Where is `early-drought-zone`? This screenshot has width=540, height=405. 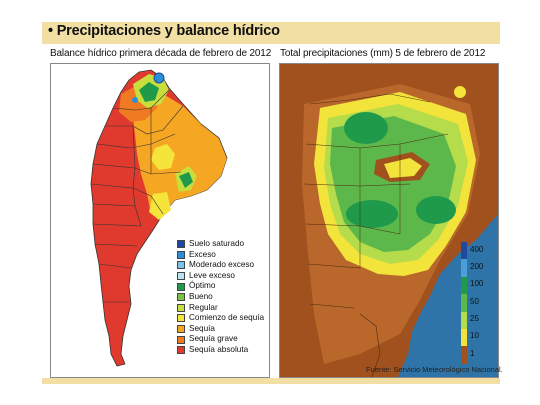
early-drought-zone is located at coordinates (160, 206).